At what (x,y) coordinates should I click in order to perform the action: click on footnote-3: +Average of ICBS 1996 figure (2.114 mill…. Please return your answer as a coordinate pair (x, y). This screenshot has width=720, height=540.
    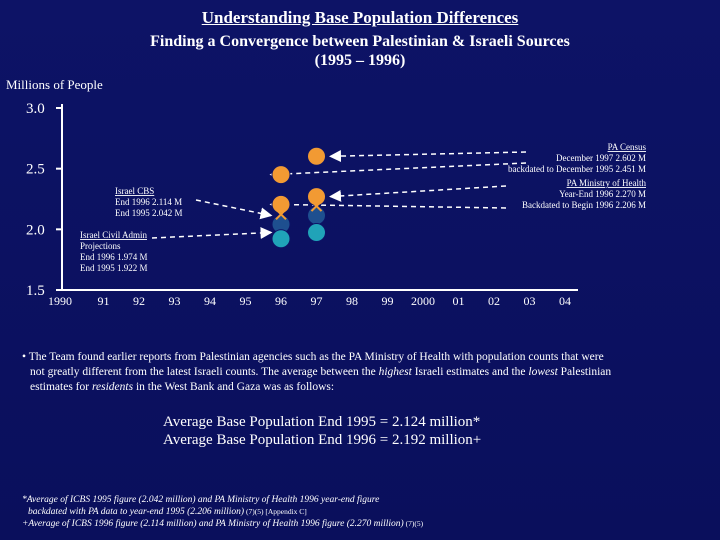
    Looking at the image, I should click on (222, 524).